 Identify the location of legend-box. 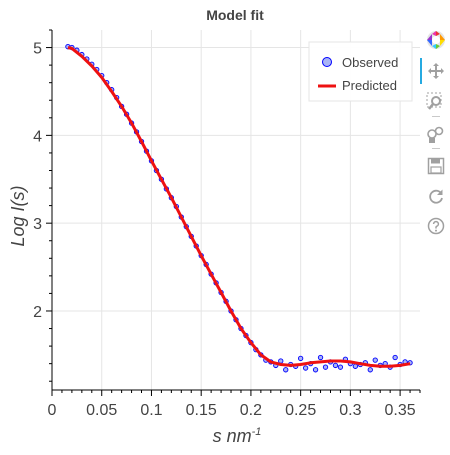
(360, 71).